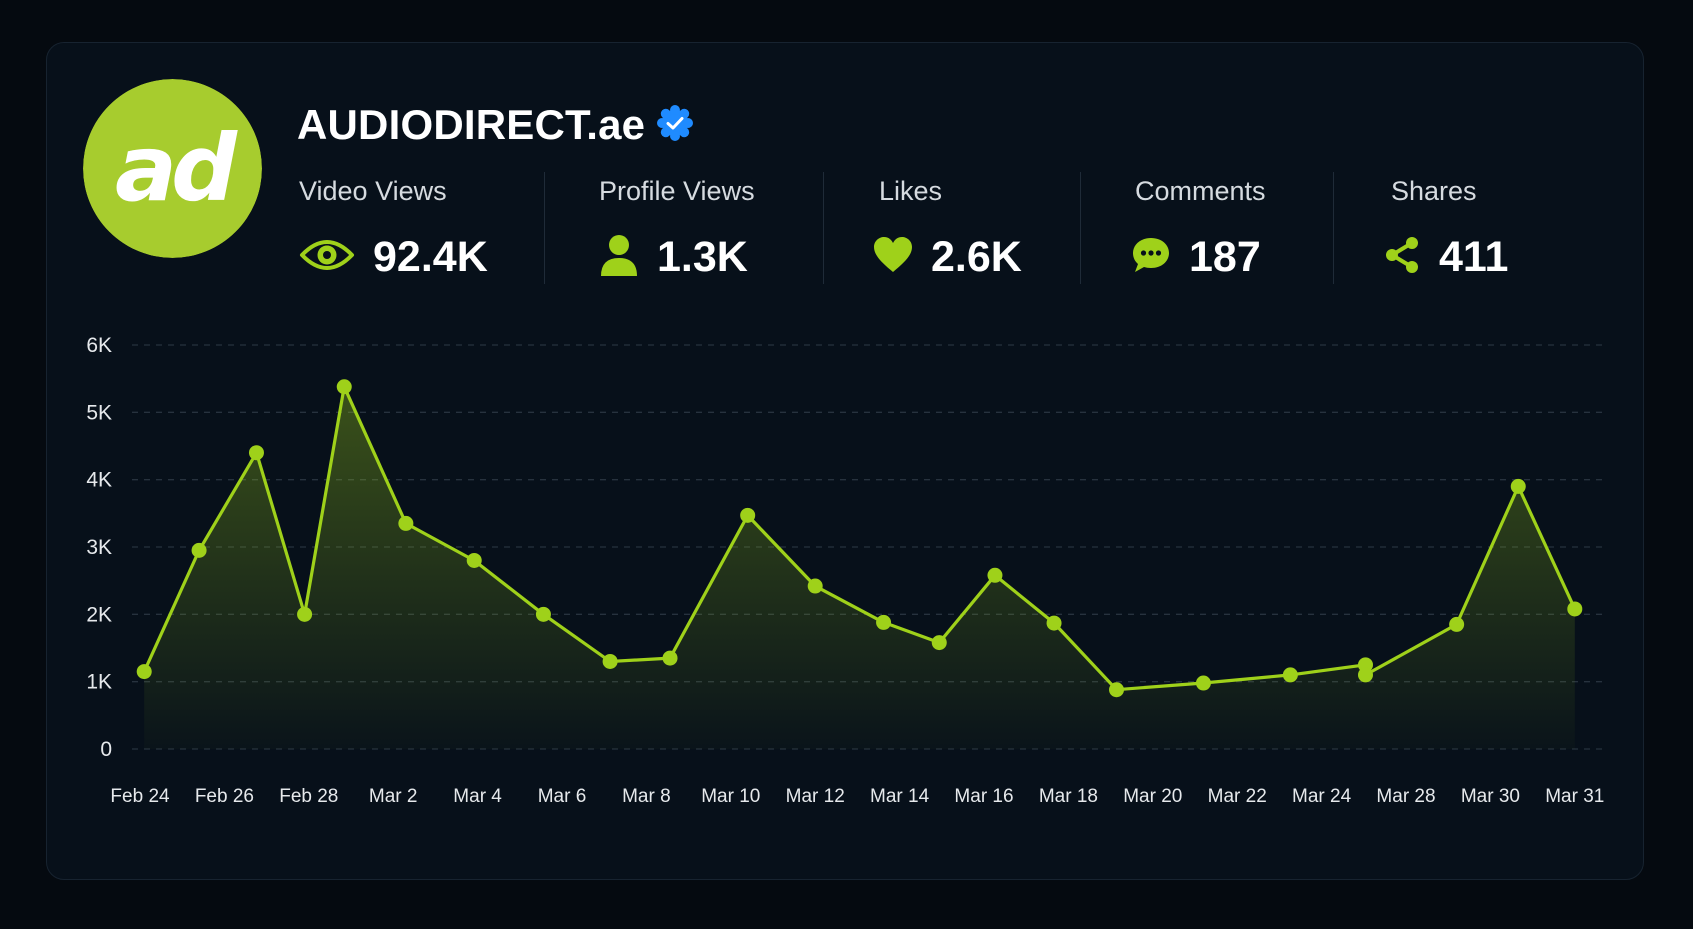 This screenshot has width=1693, height=929. Describe the element at coordinates (1490, 796) in the screenshot. I see `x-tick-label: Mar 30` at that location.